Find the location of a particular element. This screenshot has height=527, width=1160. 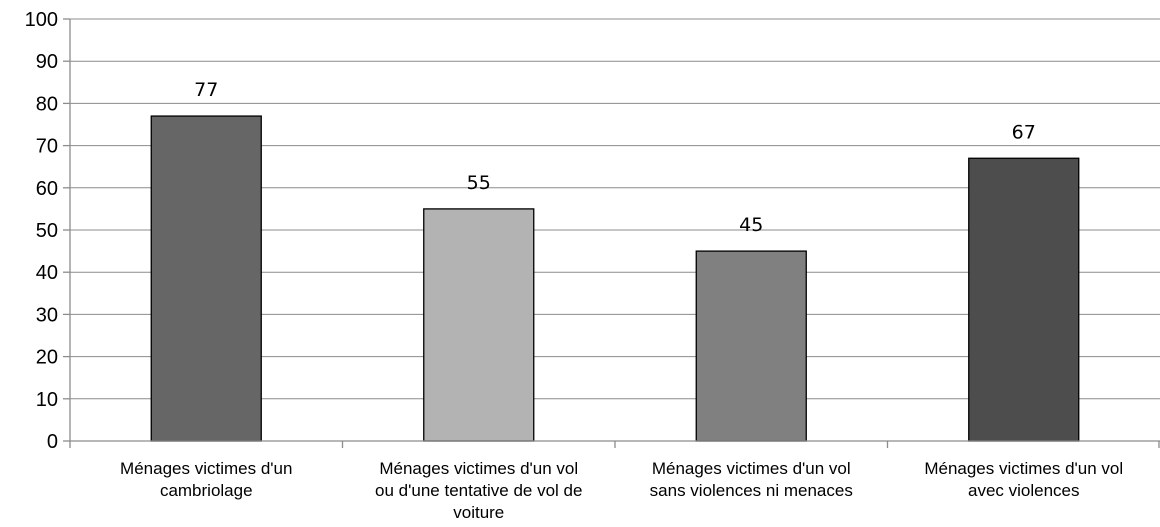

x-tick-label: voiture is located at coordinates (478, 512).